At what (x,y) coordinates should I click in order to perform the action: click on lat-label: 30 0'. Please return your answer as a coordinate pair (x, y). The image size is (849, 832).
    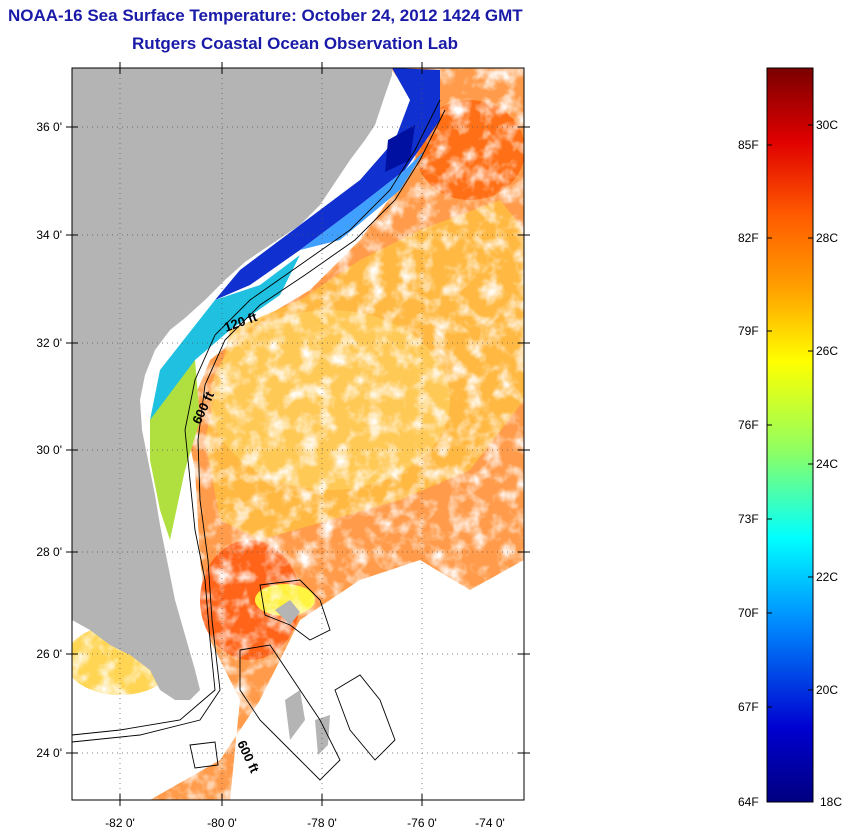
    Looking at the image, I should click on (49, 450).